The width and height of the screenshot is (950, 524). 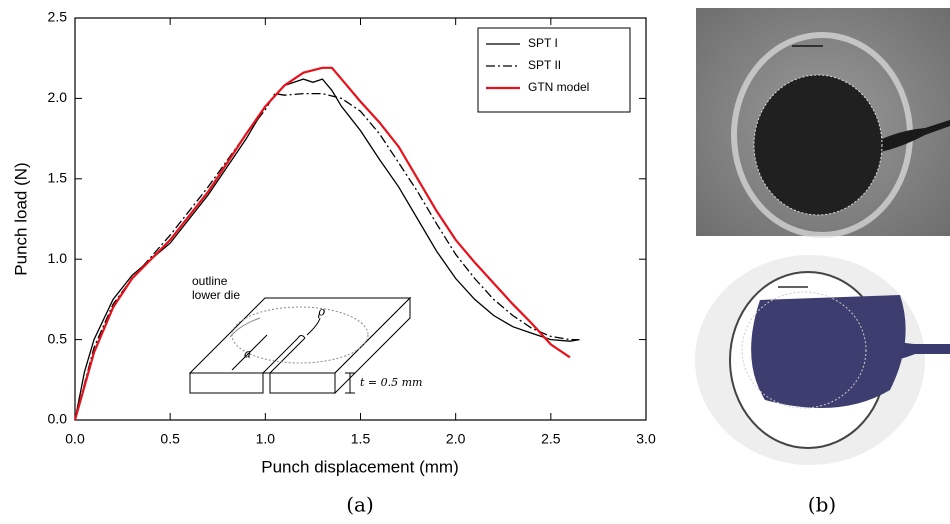 I want to click on y-tick-label: 0.5, so click(x=58, y=338).